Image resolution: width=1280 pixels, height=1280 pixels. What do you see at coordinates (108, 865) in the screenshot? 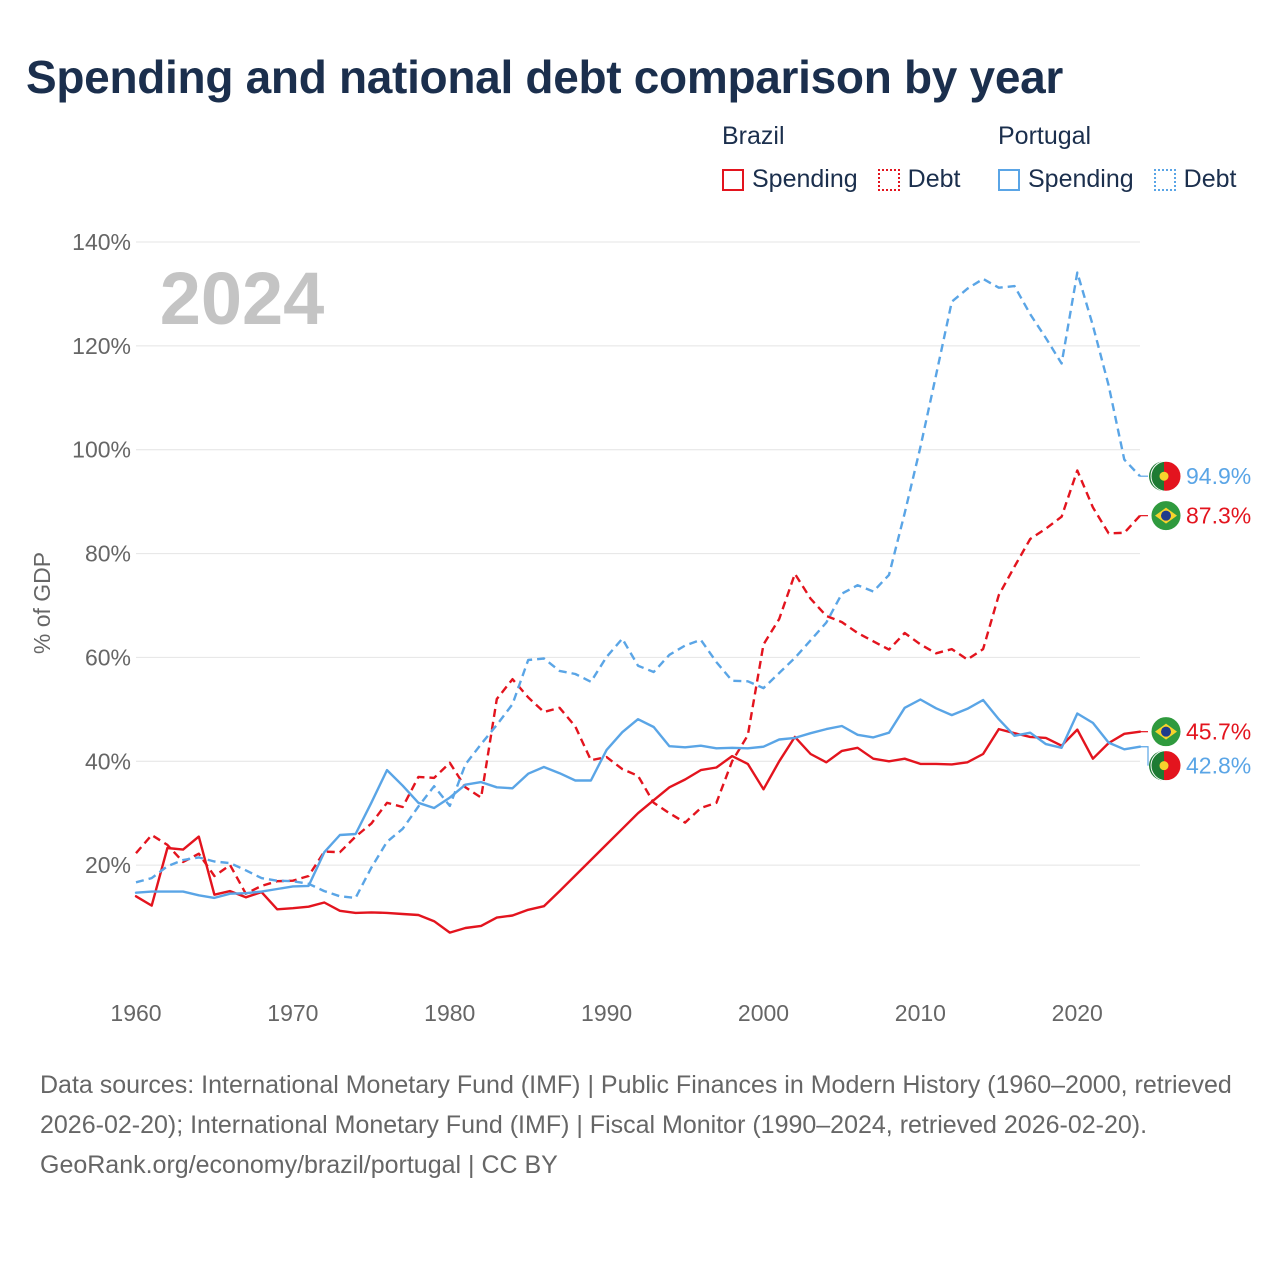
I see `y-tick-label: 20%` at bounding box center [108, 865].